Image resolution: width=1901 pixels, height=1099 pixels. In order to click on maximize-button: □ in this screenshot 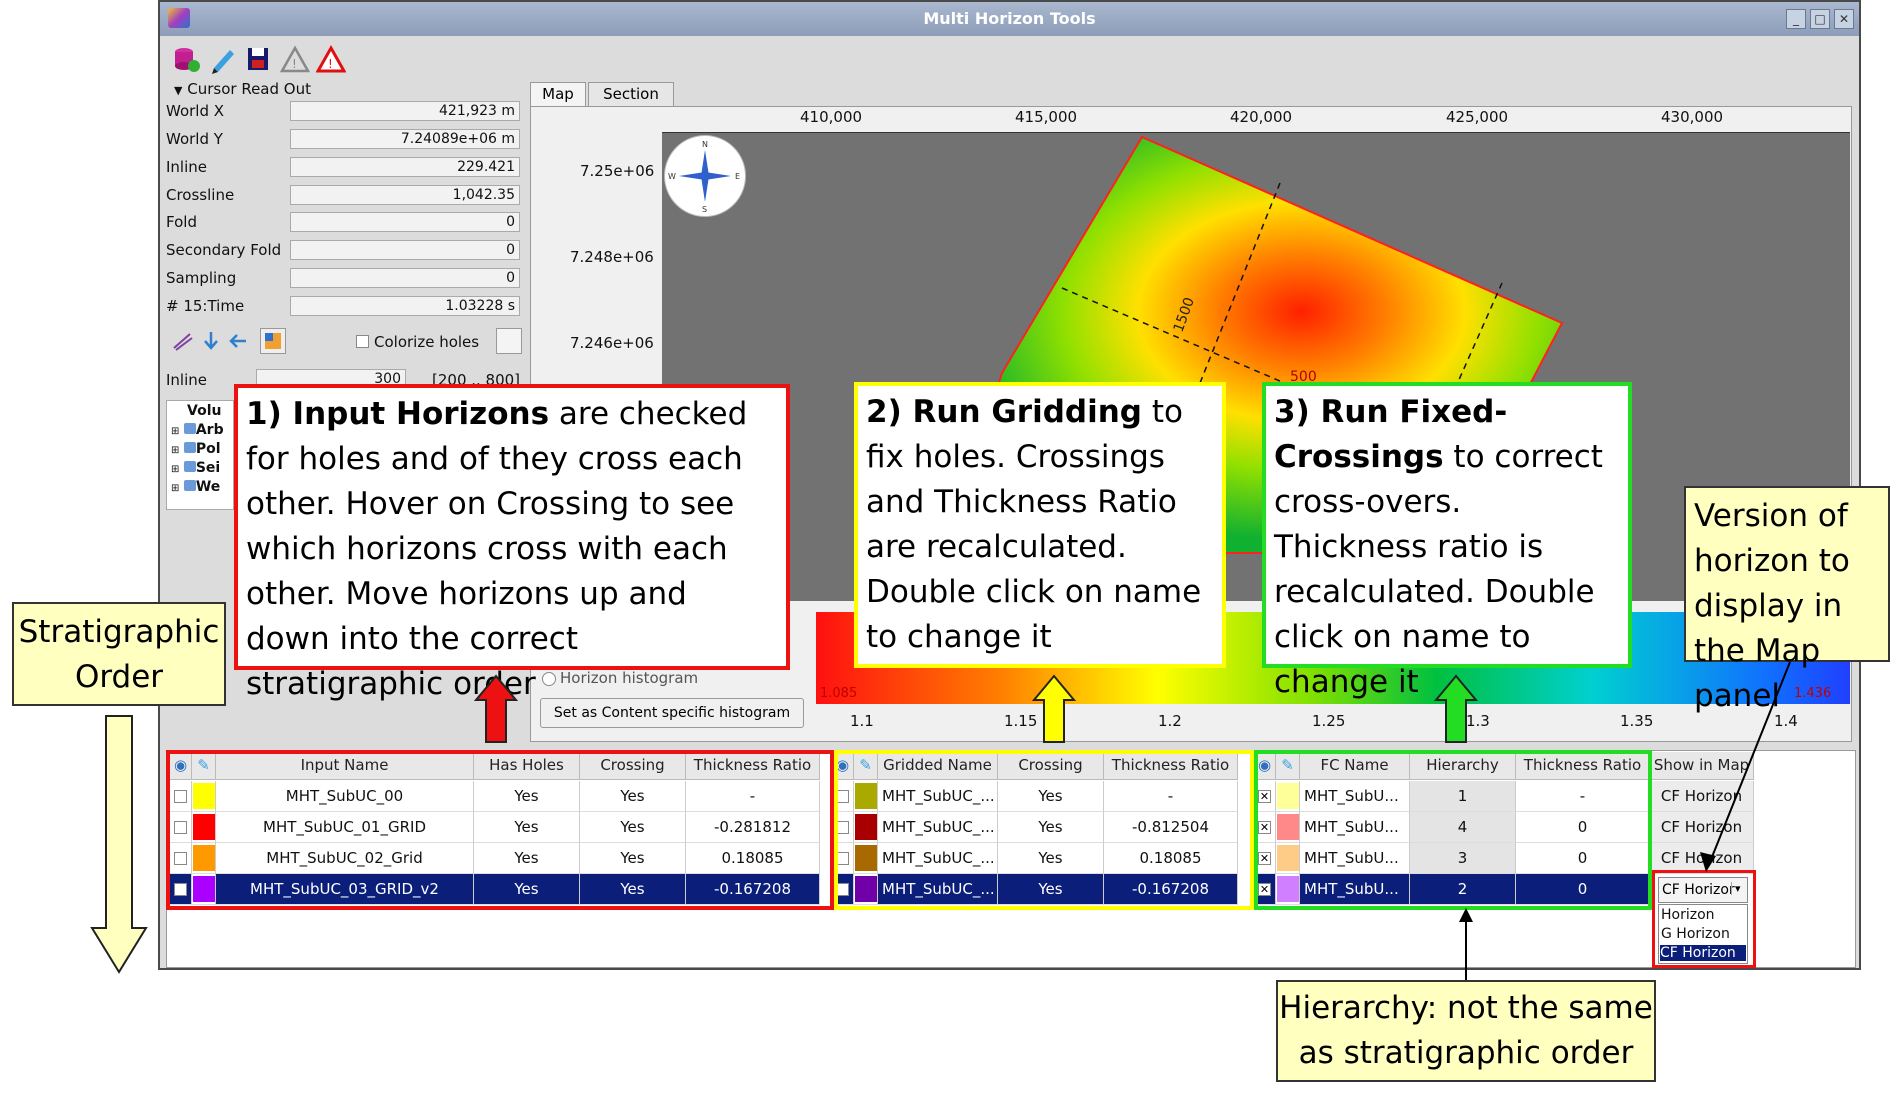, I will do `click(1820, 19)`.